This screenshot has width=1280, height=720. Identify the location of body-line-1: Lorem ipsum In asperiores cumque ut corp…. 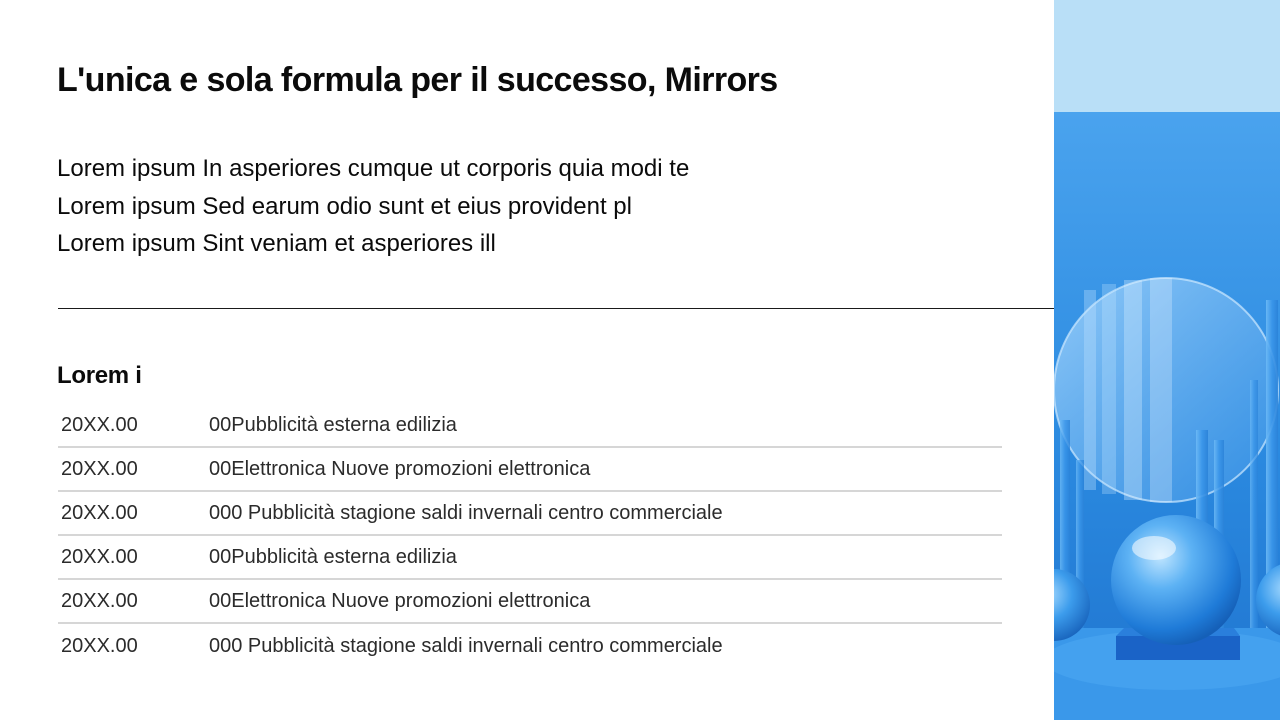
(373, 168).